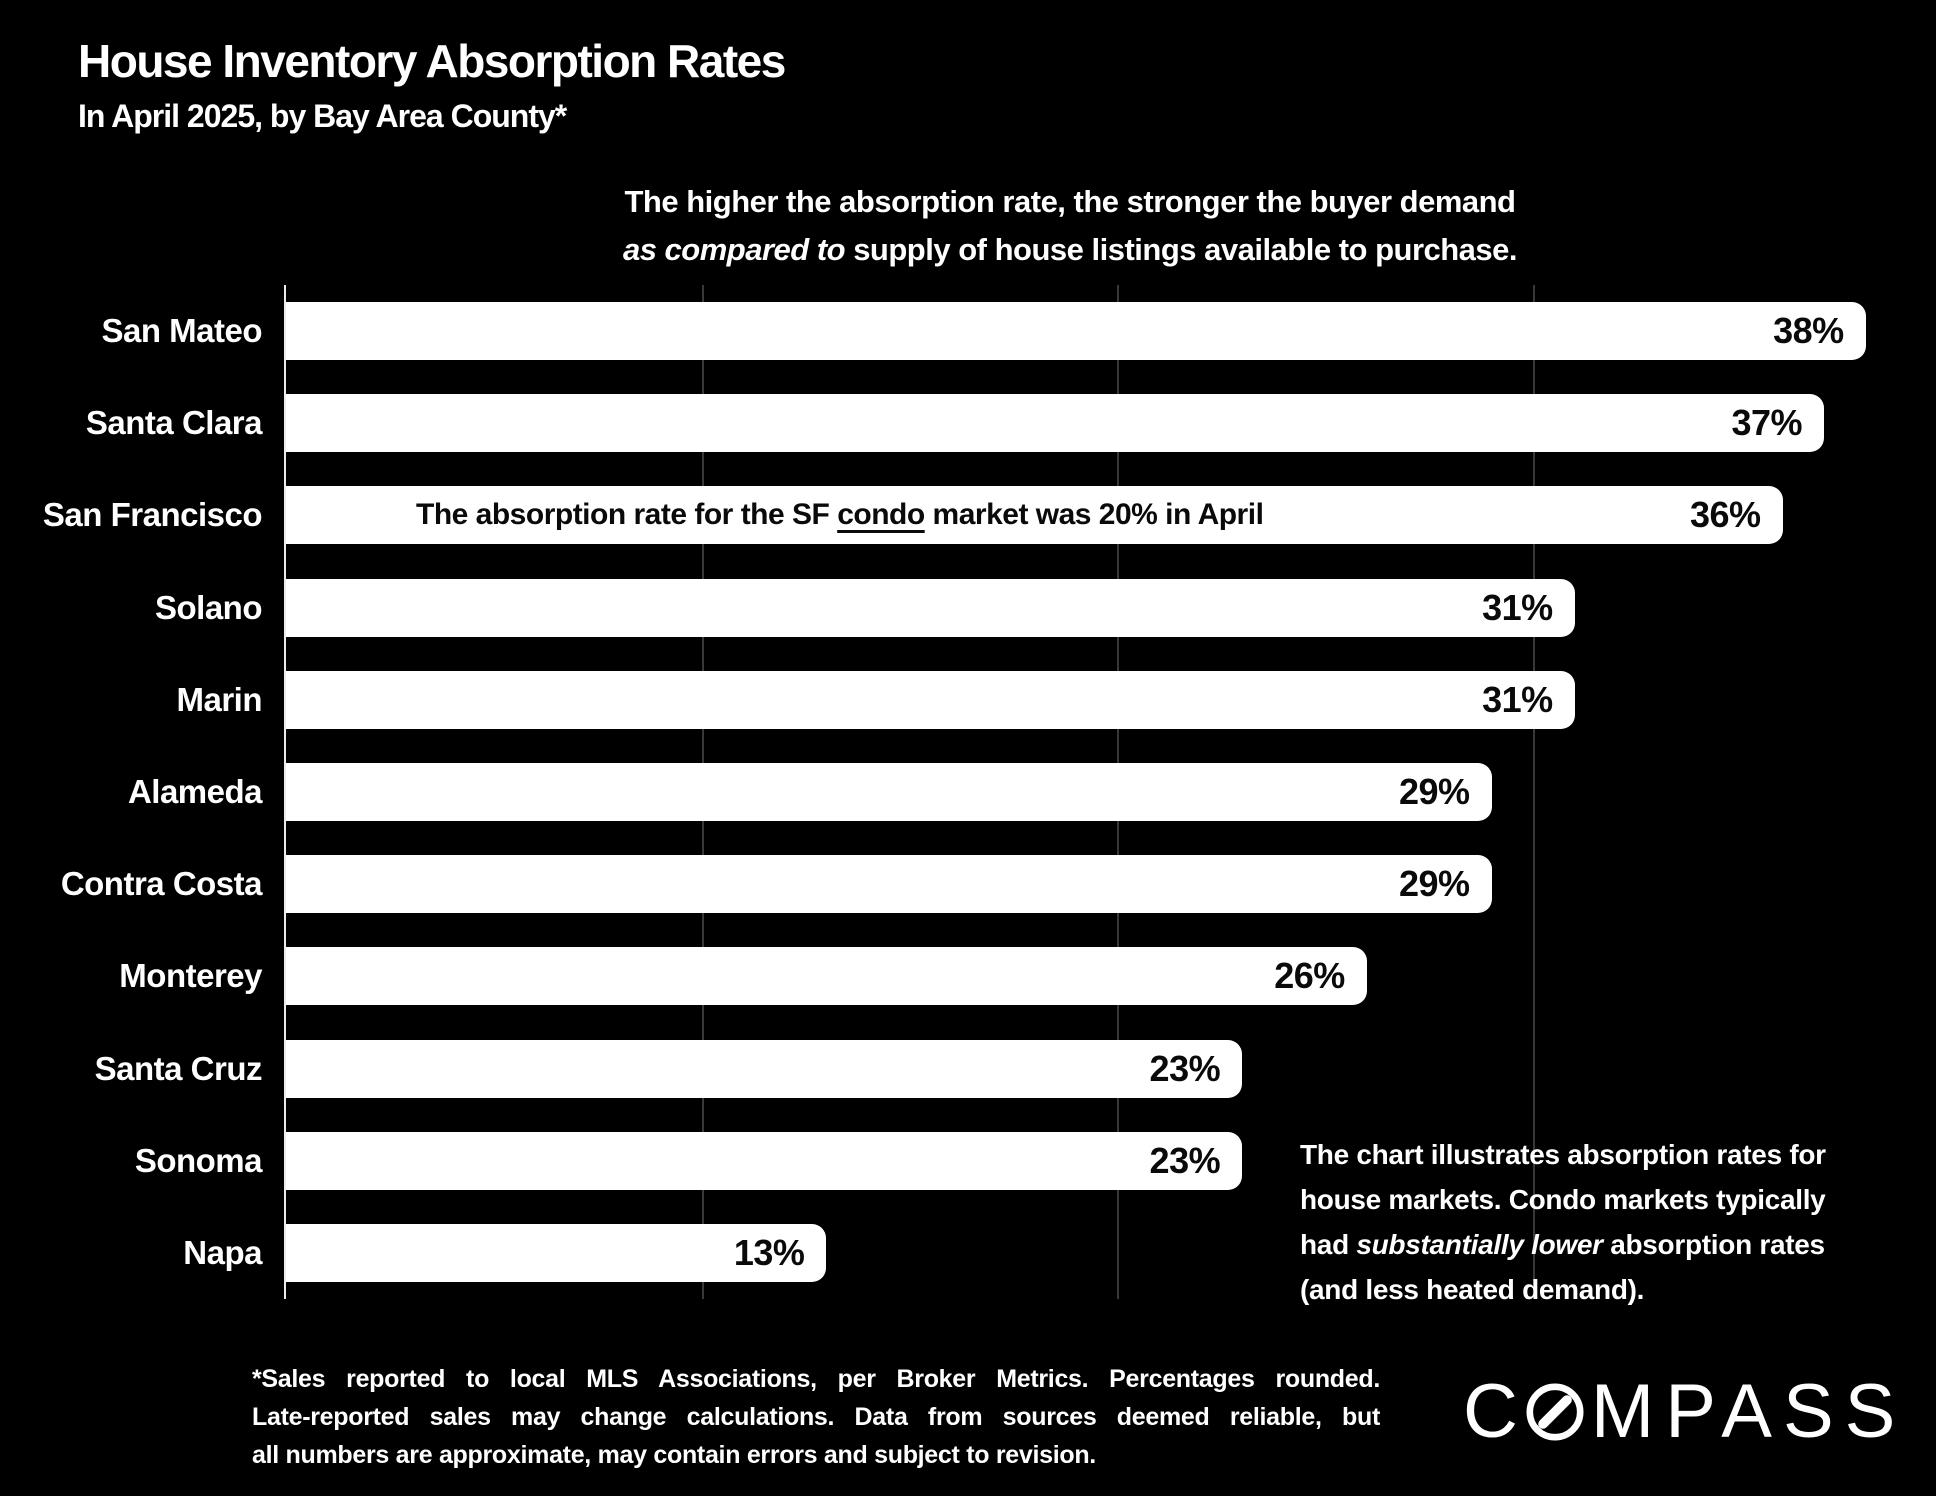 Image resolution: width=1936 pixels, height=1496 pixels. What do you see at coordinates (1309, 976) in the screenshot?
I see `bar-value-label: 26%` at bounding box center [1309, 976].